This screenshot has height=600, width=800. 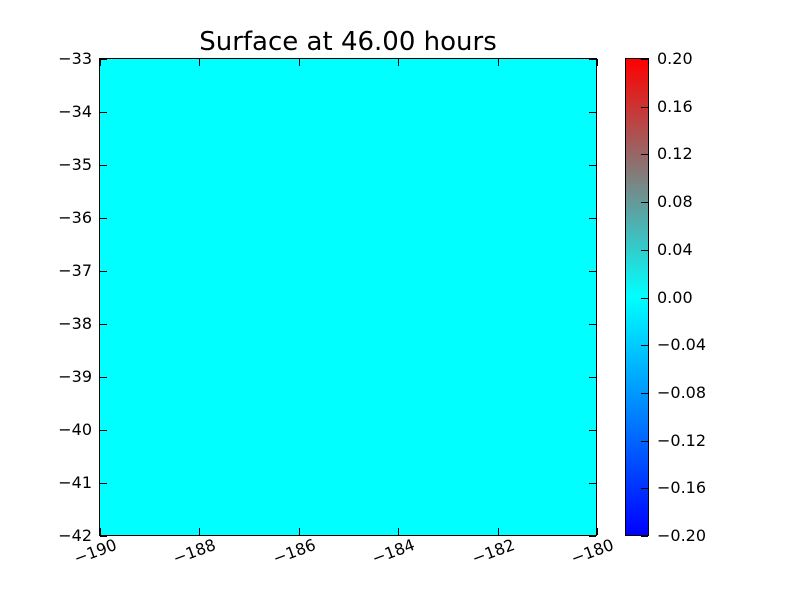 What do you see at coordinates (194, 551) in the screenshot?
I see `x-axis-tick-label: −188` at bounding box center [194, 551].